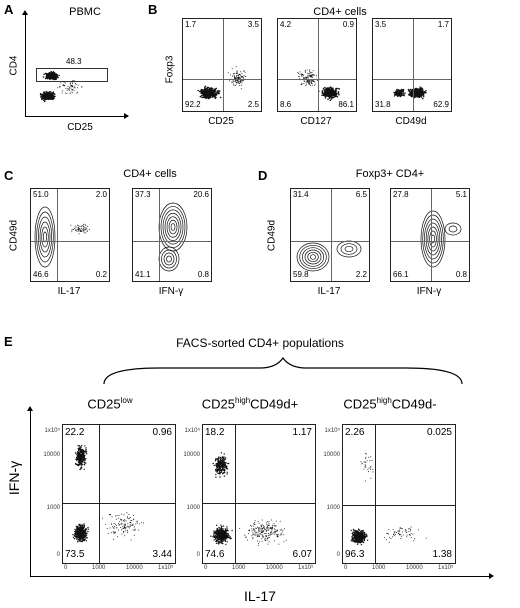 The height and width of the screenshot is (608, 520). What do you see at coordinates (260, 343) in the screenshot?
I see `panel-e-title: FACS-sorted CD4+ populations` at bounding box center [260, 343].